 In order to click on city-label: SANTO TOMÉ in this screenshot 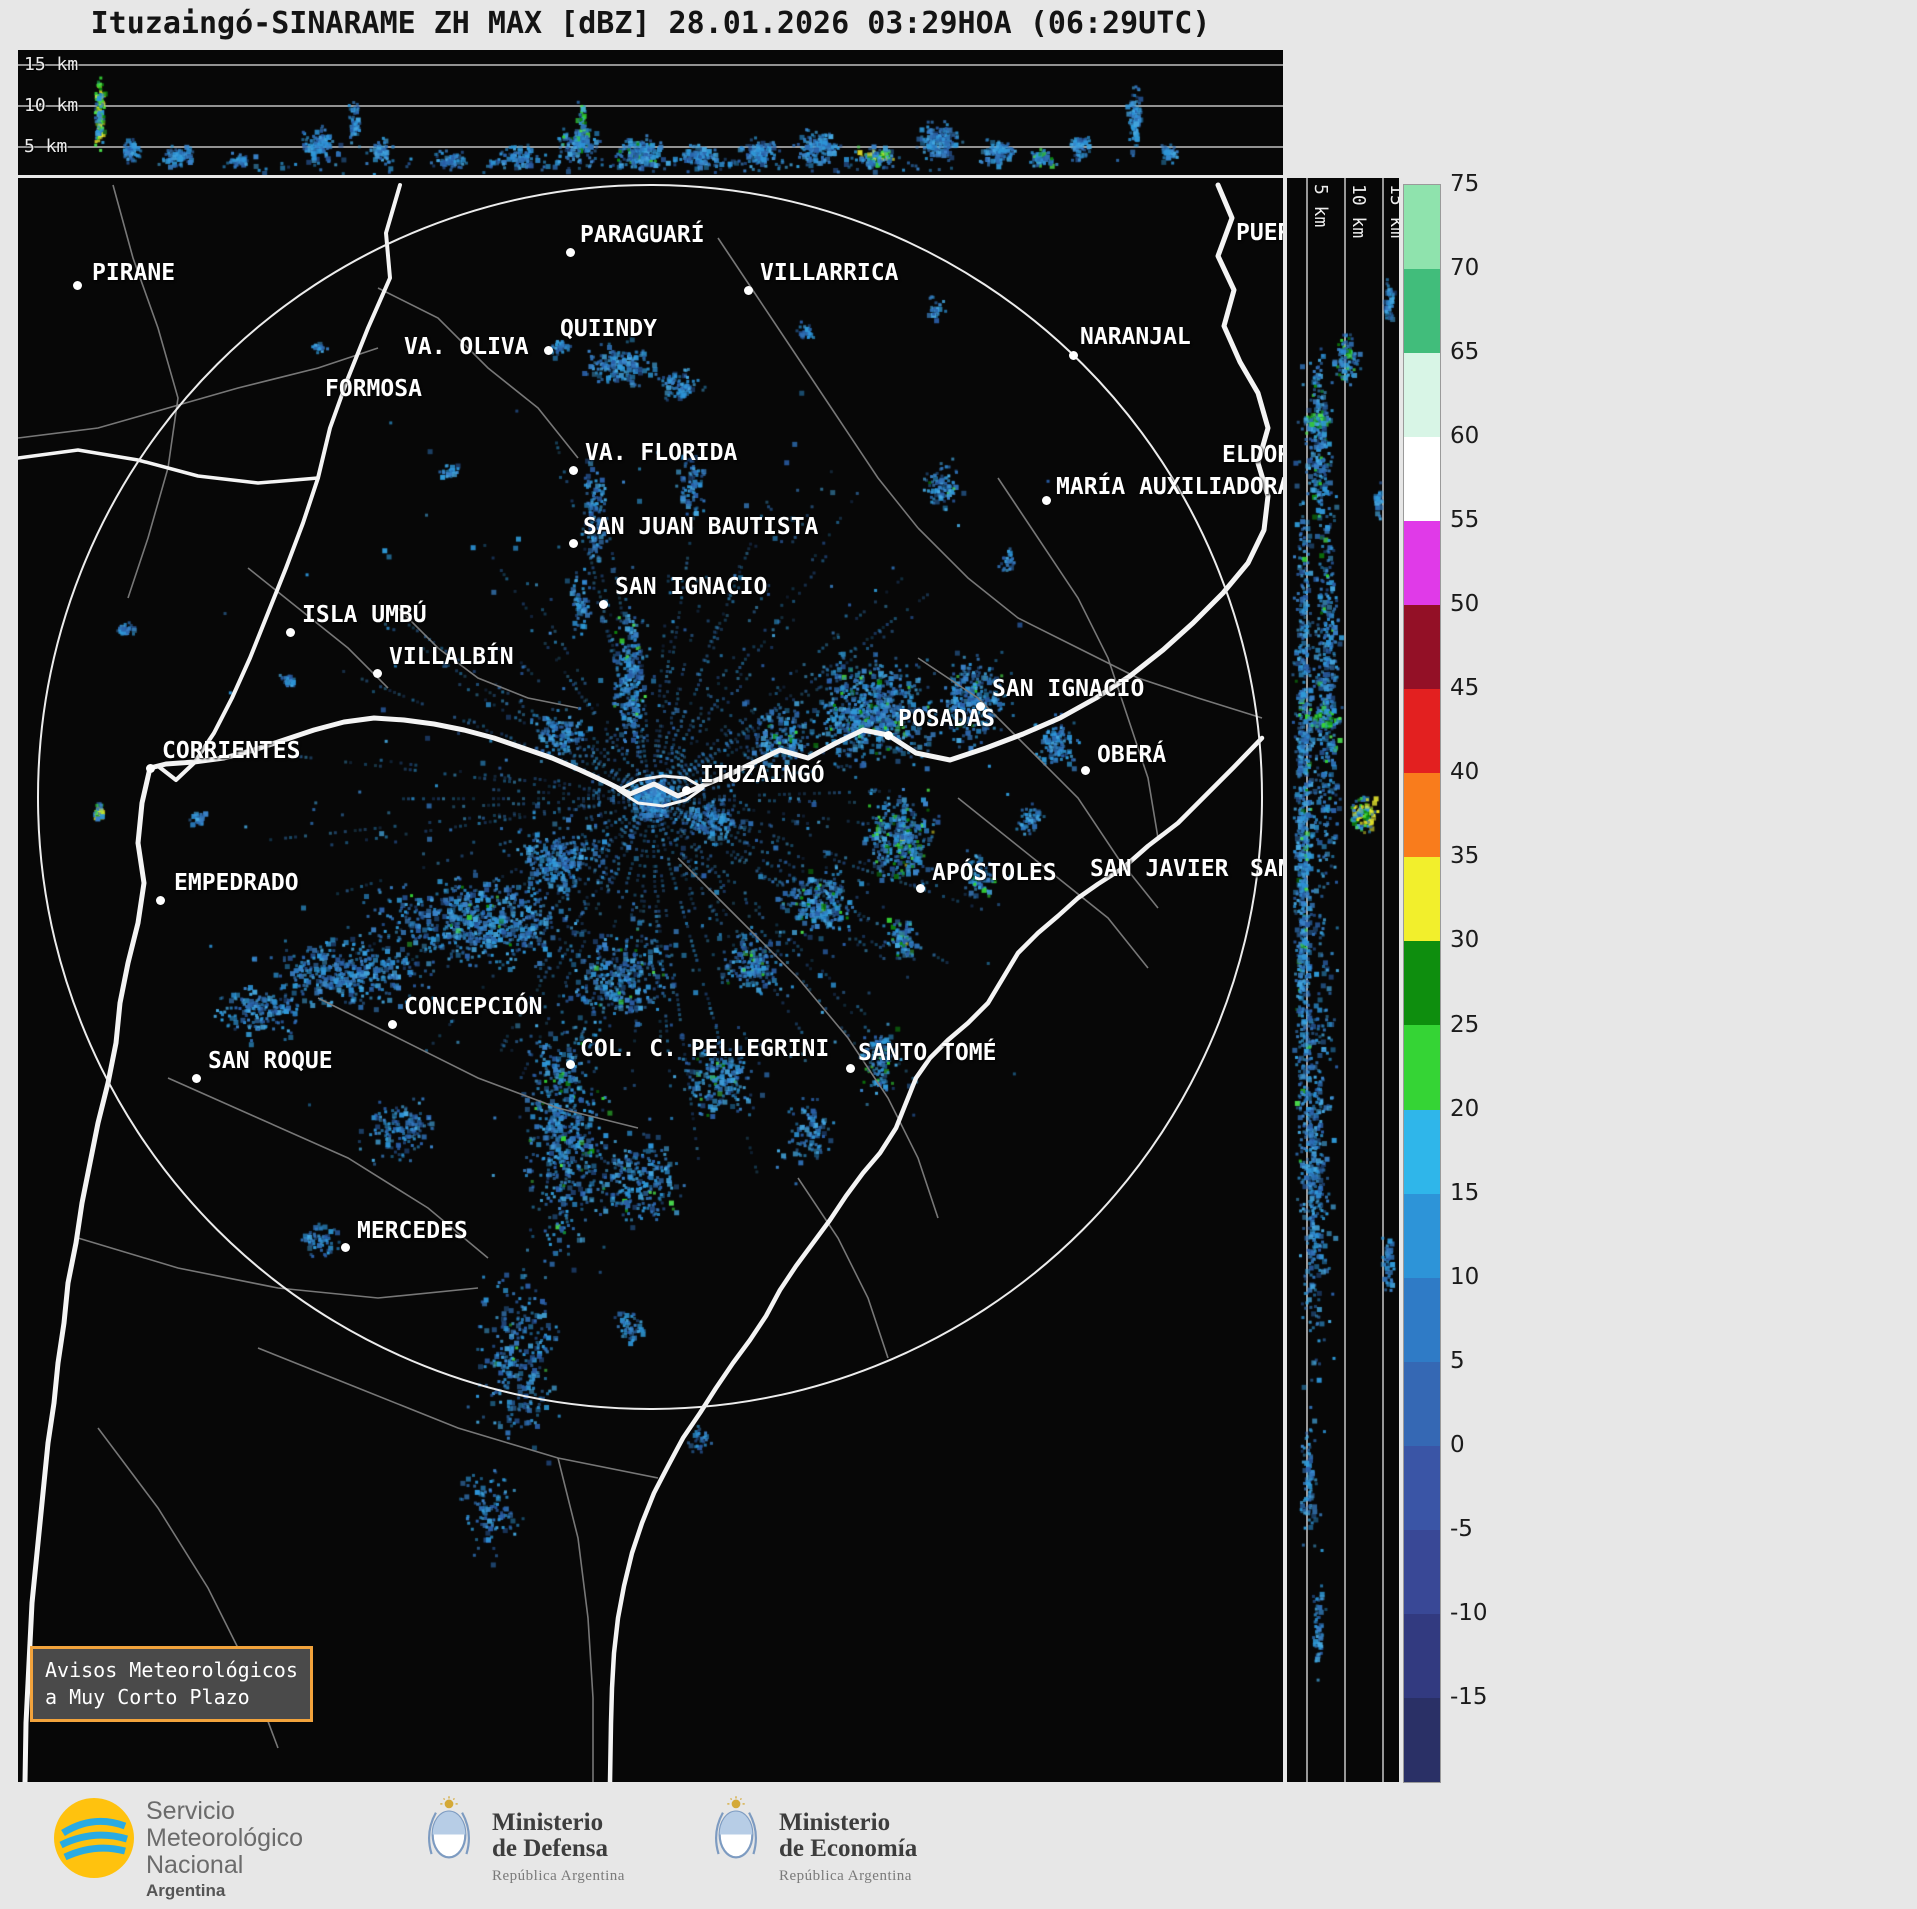, I will do `click(927, 1053)`.